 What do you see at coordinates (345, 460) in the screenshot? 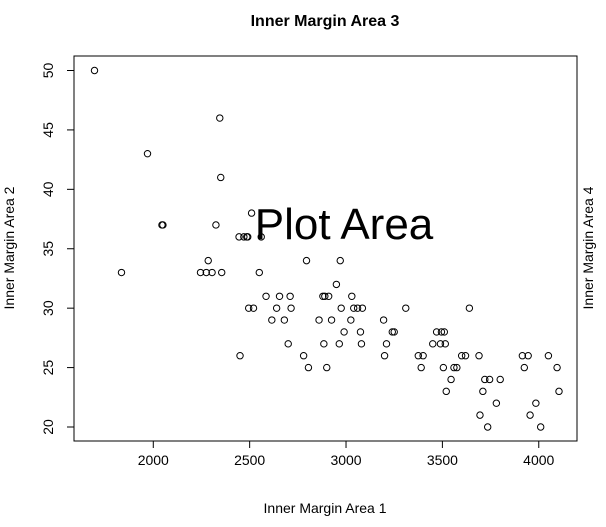
I see `x-tick-label: 3000` at bounding box center [345, 460].